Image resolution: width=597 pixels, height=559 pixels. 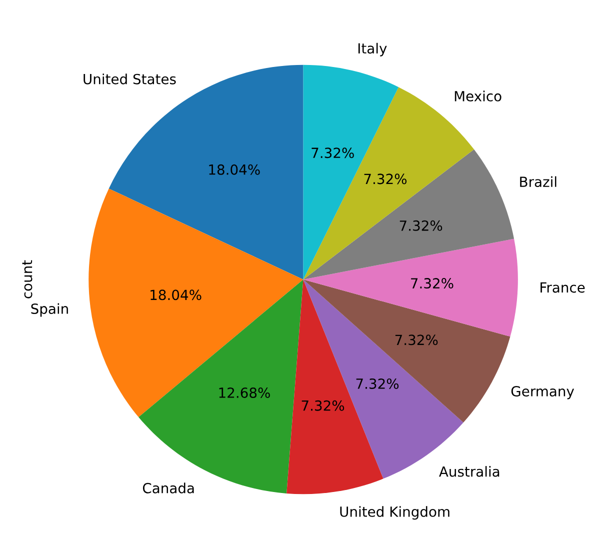 What do you see at coordinates (478, 96) in the screenshot?
I see `slice-label: Mexico` at bounding box center [478, 96].